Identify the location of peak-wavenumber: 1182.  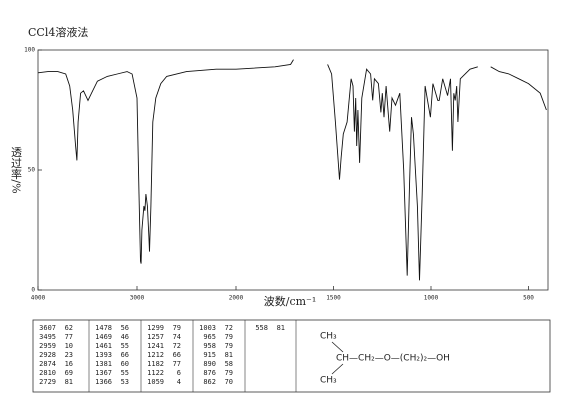
(155, 364).